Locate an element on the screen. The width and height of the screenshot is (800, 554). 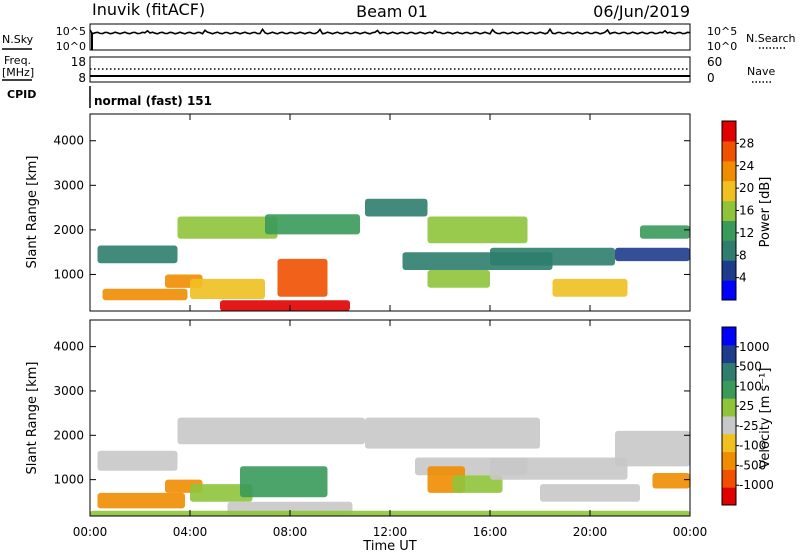
power-colorbar-tick-label: 16 is located at coordinates (746, 211).